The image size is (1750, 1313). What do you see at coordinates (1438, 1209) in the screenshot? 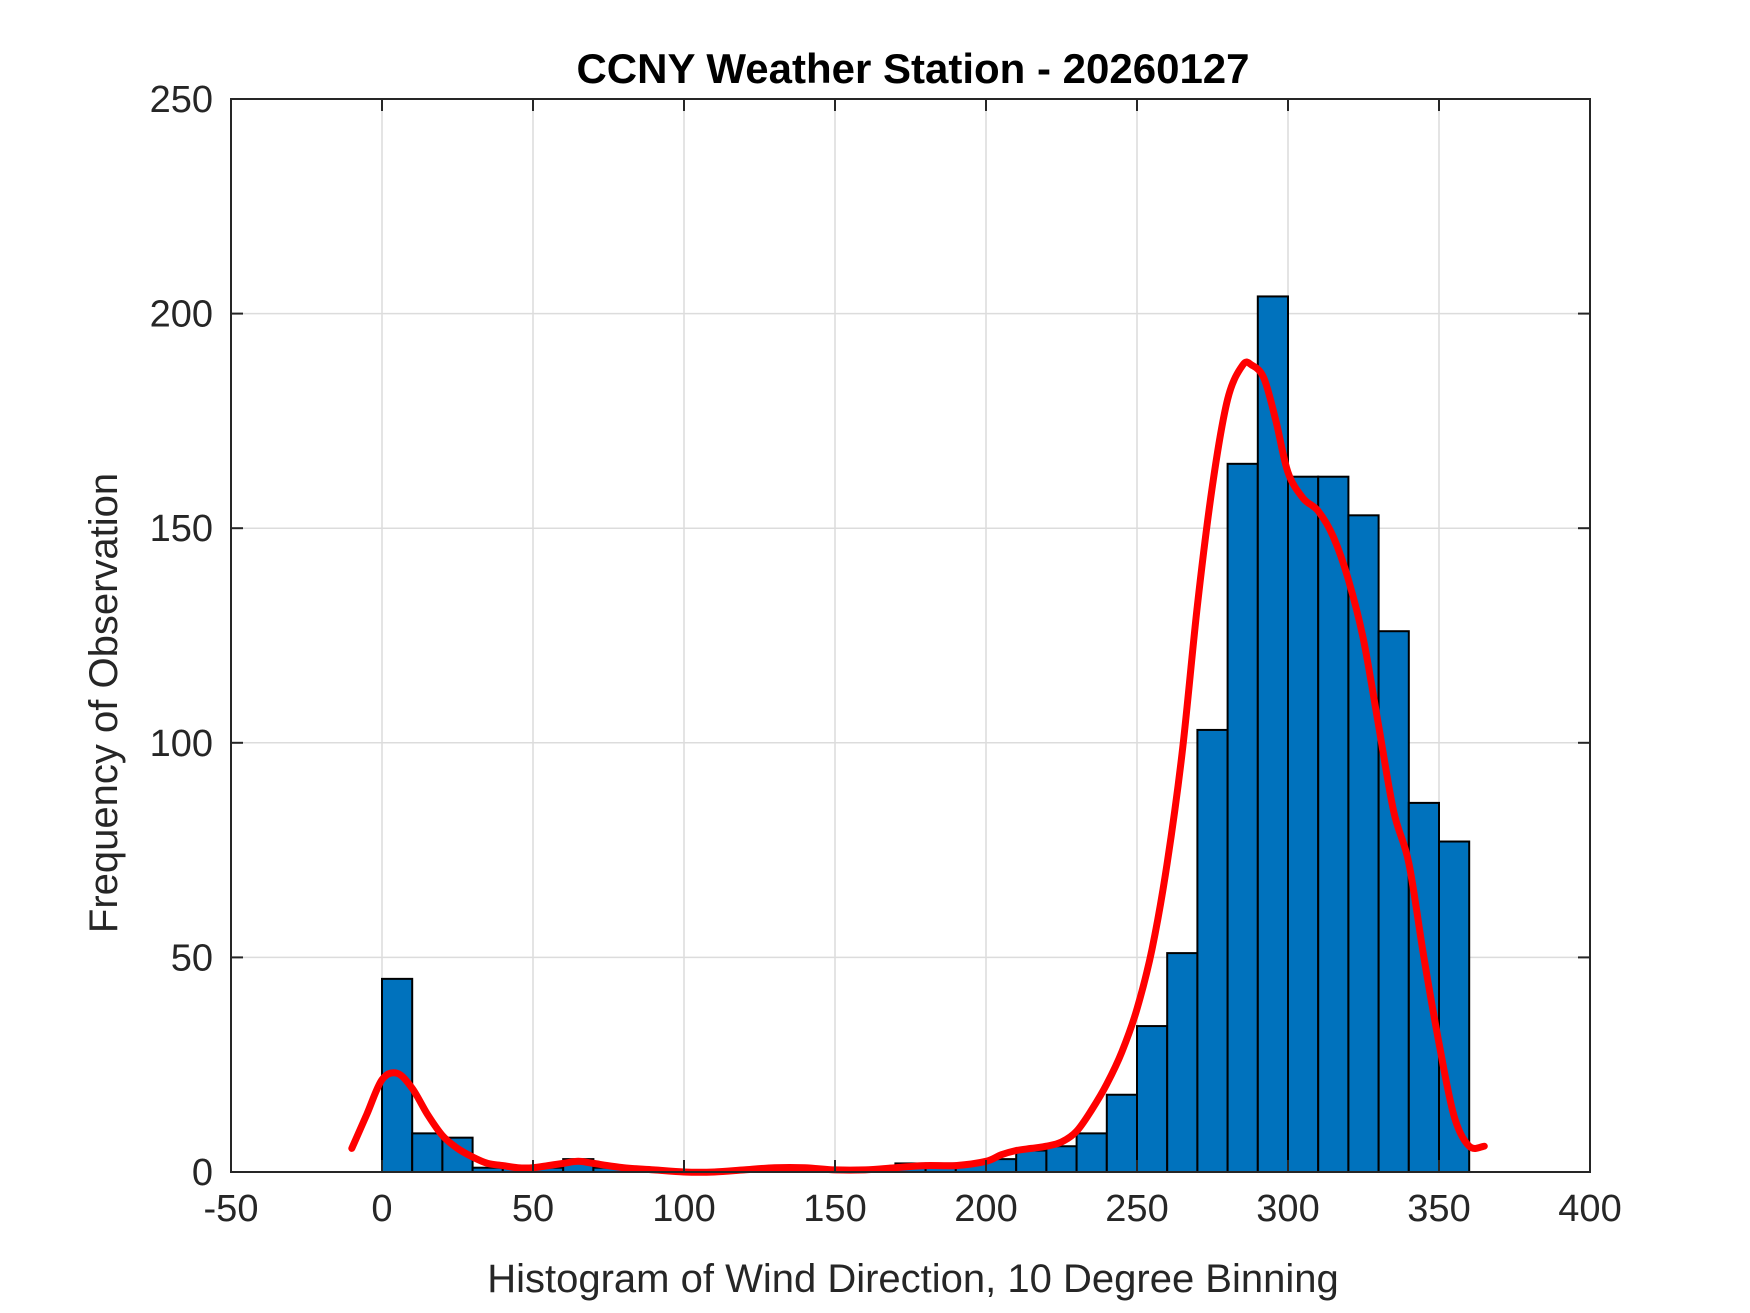
I see `x-tick-label: 350` at bounding box center [1438, 1209].